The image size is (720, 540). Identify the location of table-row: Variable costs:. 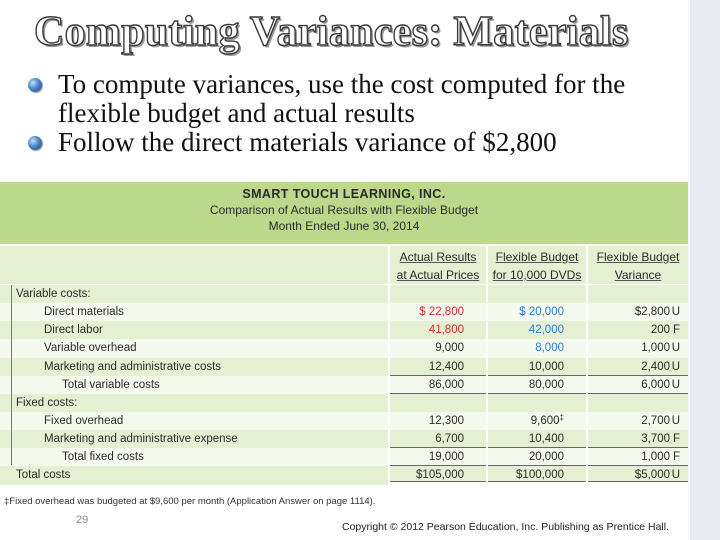
(345, 294).